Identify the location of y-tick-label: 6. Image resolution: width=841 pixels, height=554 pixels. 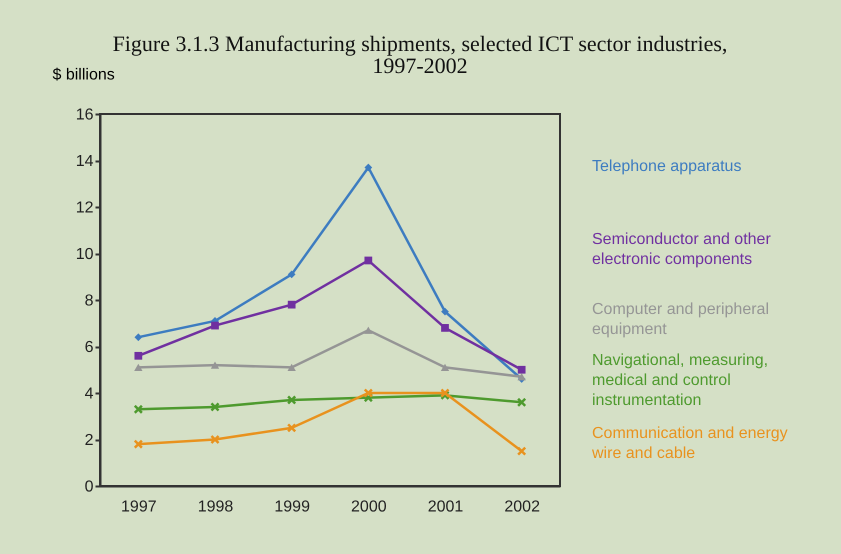
(89, 347).